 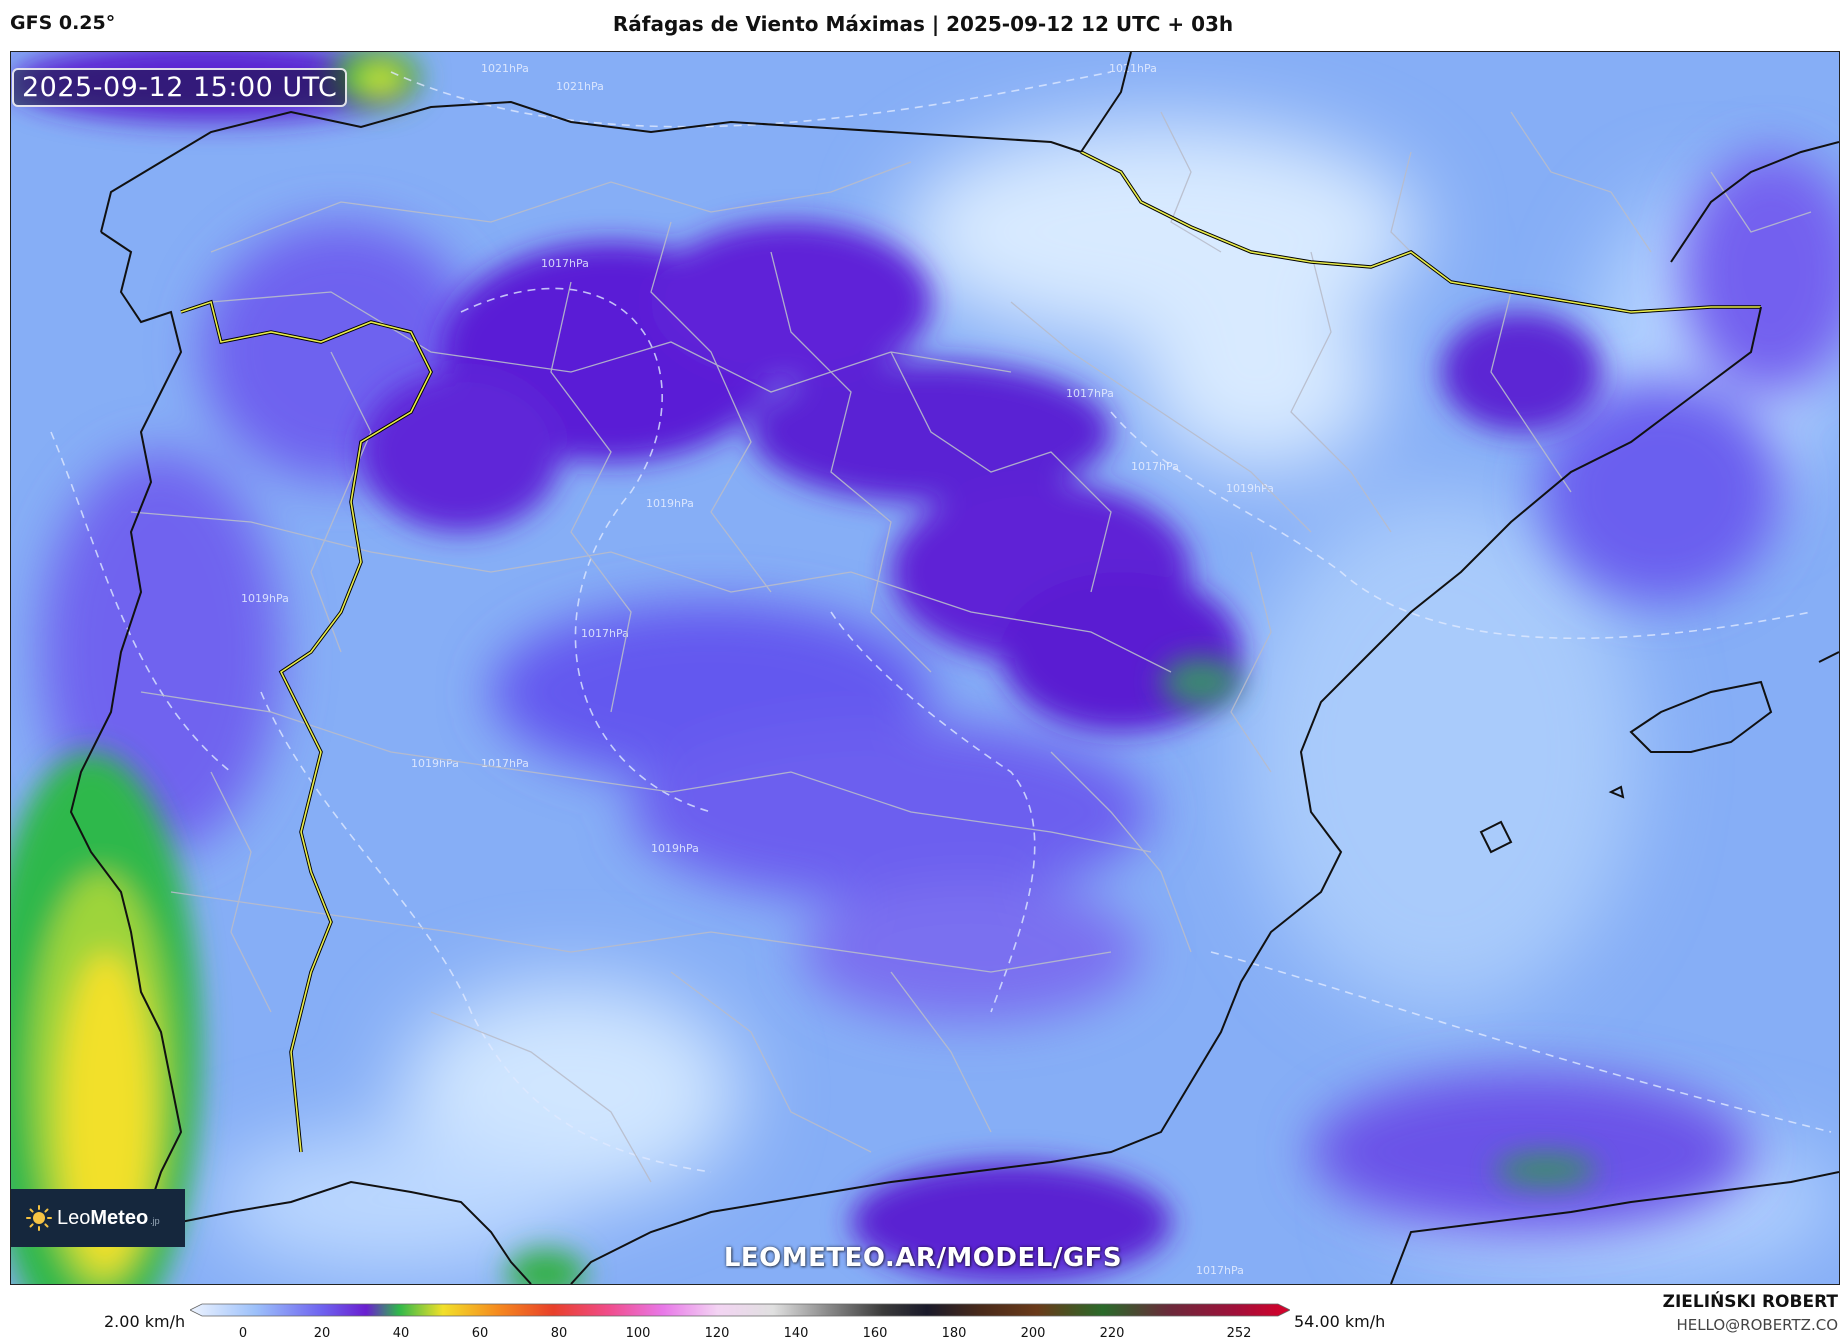 What do you see at coordinates (145, 1321) in the screenshot?
I see `legend-min-label: 2.00 km/h` at bounding box center [145, 1321].